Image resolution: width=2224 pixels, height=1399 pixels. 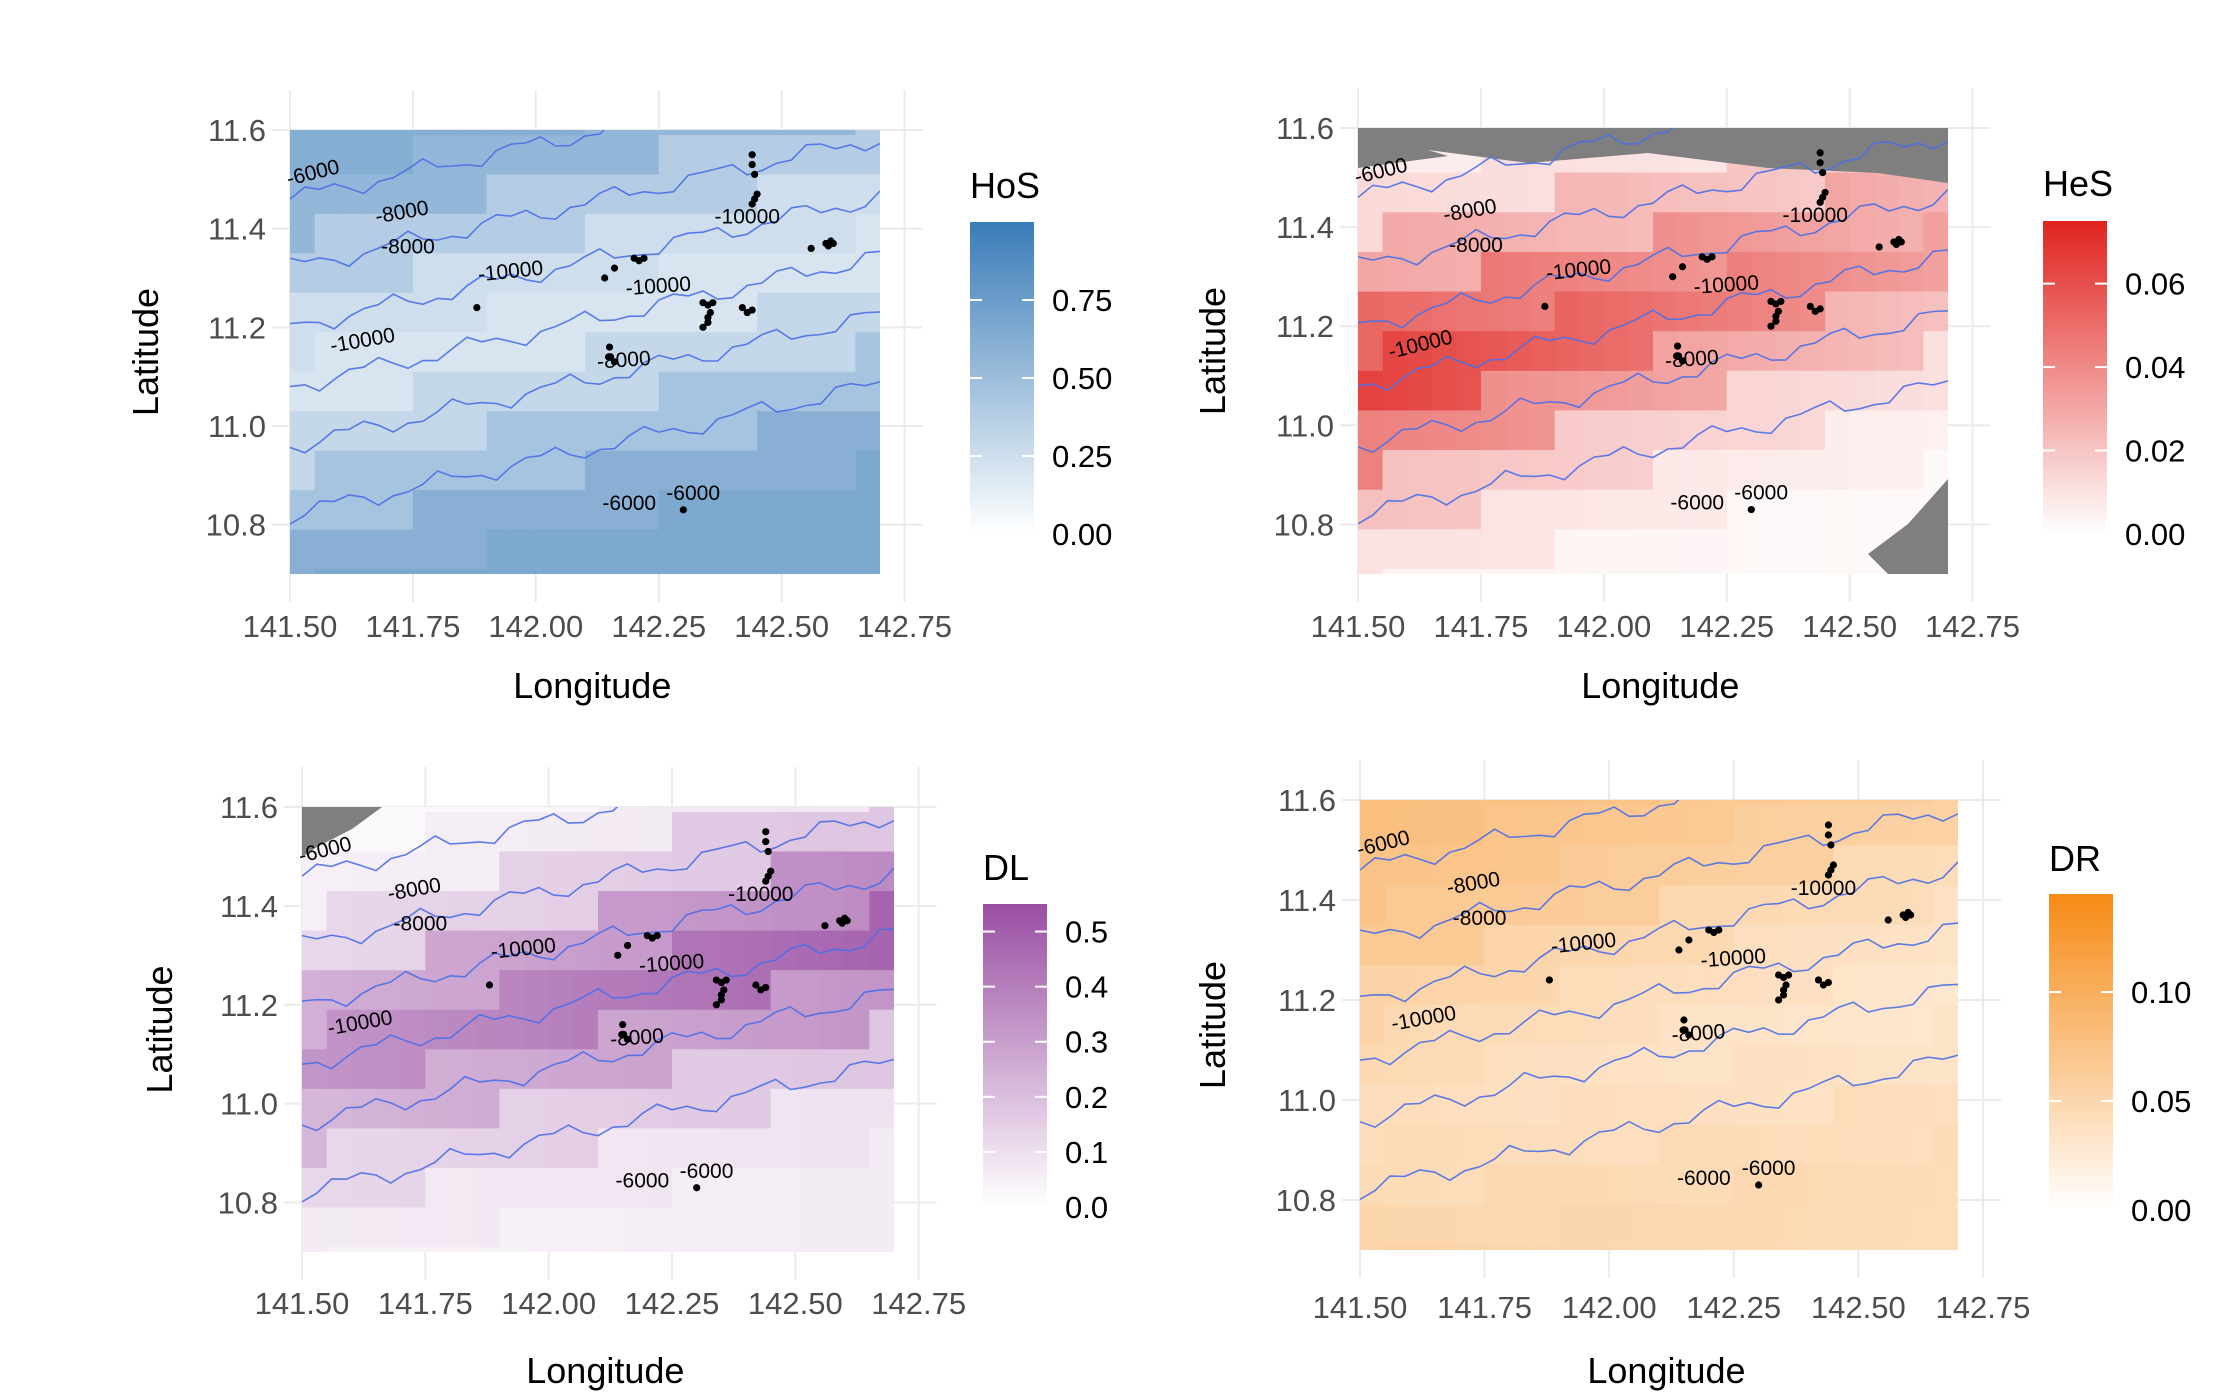 What do you see at coordinates (623, 360) in the screenshot?
I see `contour-label: -8000` at bounding box center [623, 360].